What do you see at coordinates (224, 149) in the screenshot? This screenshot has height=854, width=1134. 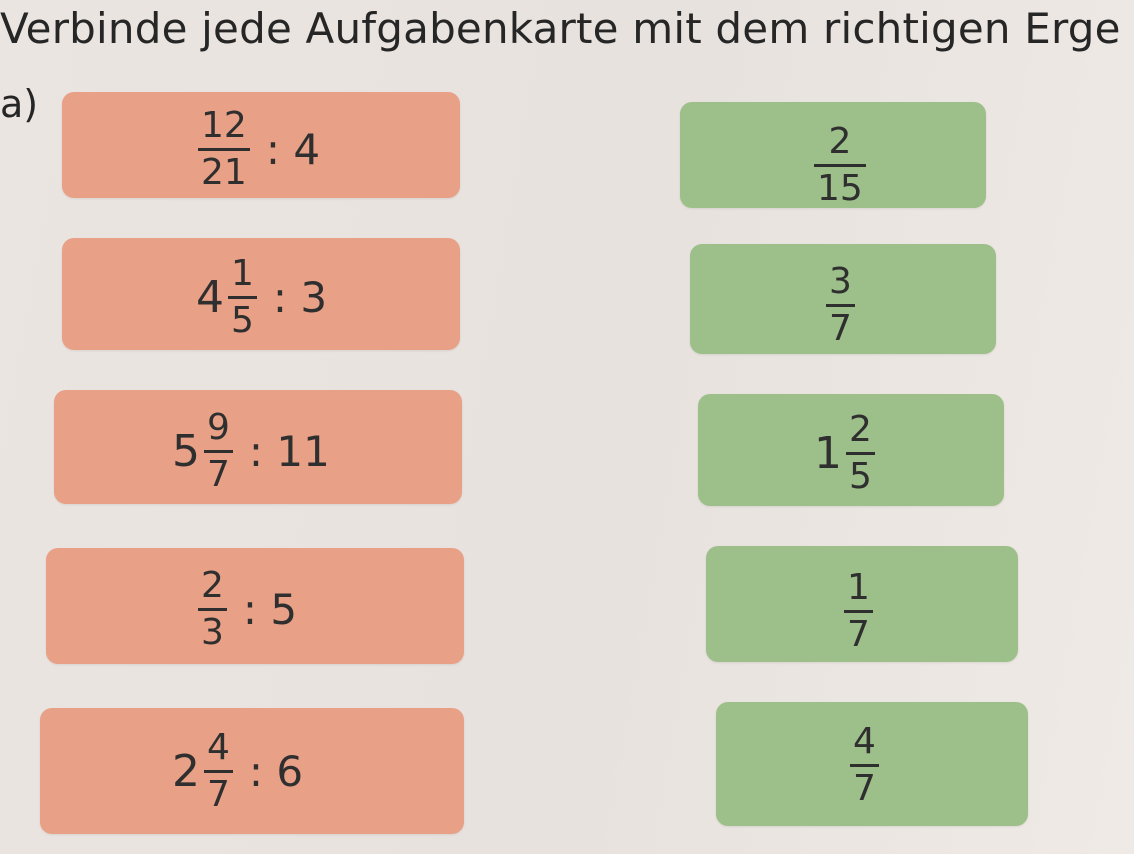 I see `fraction: 12 21` at bounding box center [224, 149].